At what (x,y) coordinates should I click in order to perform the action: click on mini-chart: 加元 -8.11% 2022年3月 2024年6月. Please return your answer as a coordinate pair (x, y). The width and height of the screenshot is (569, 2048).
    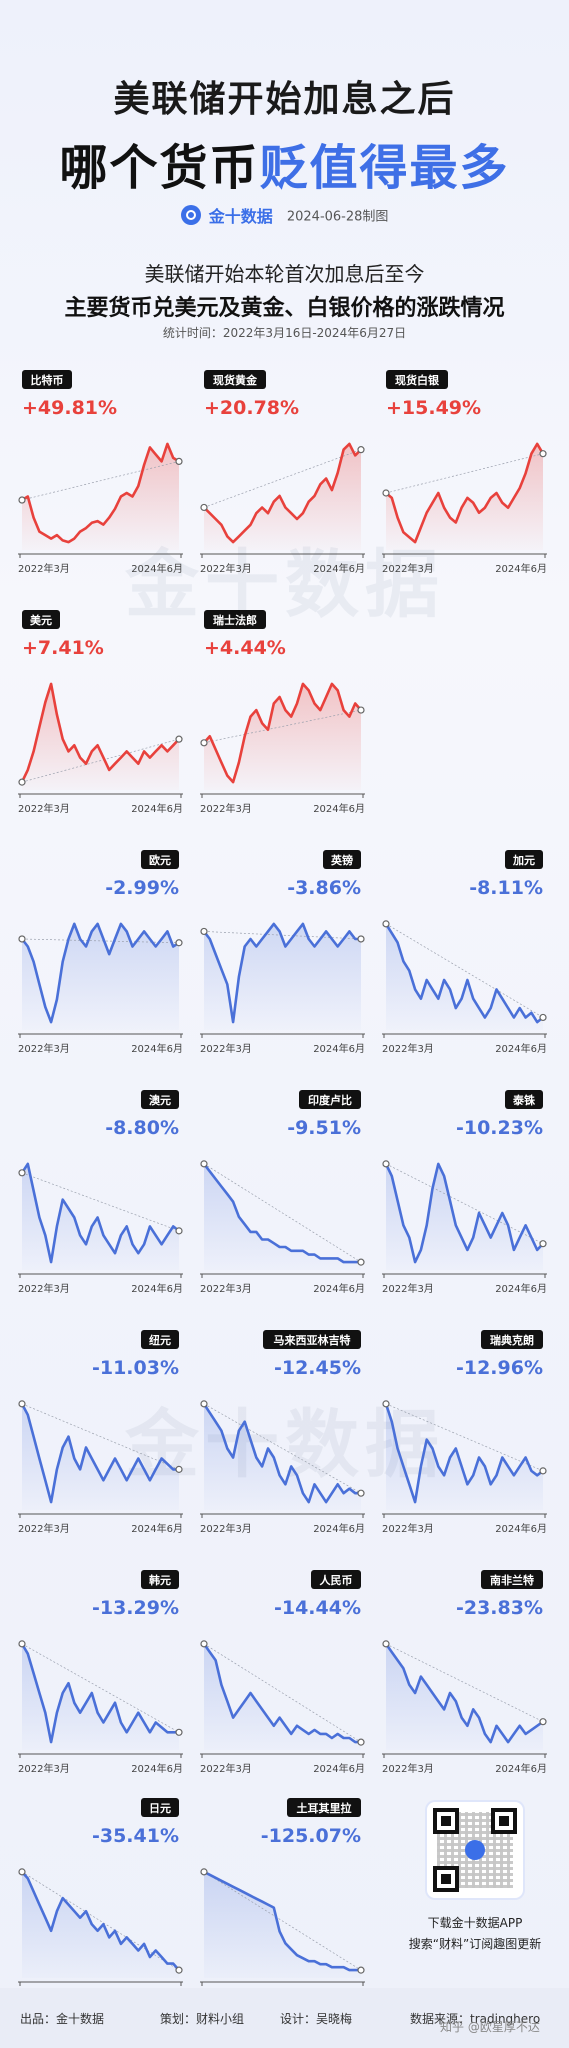
    Looking at the image, I should click on (464, 952).